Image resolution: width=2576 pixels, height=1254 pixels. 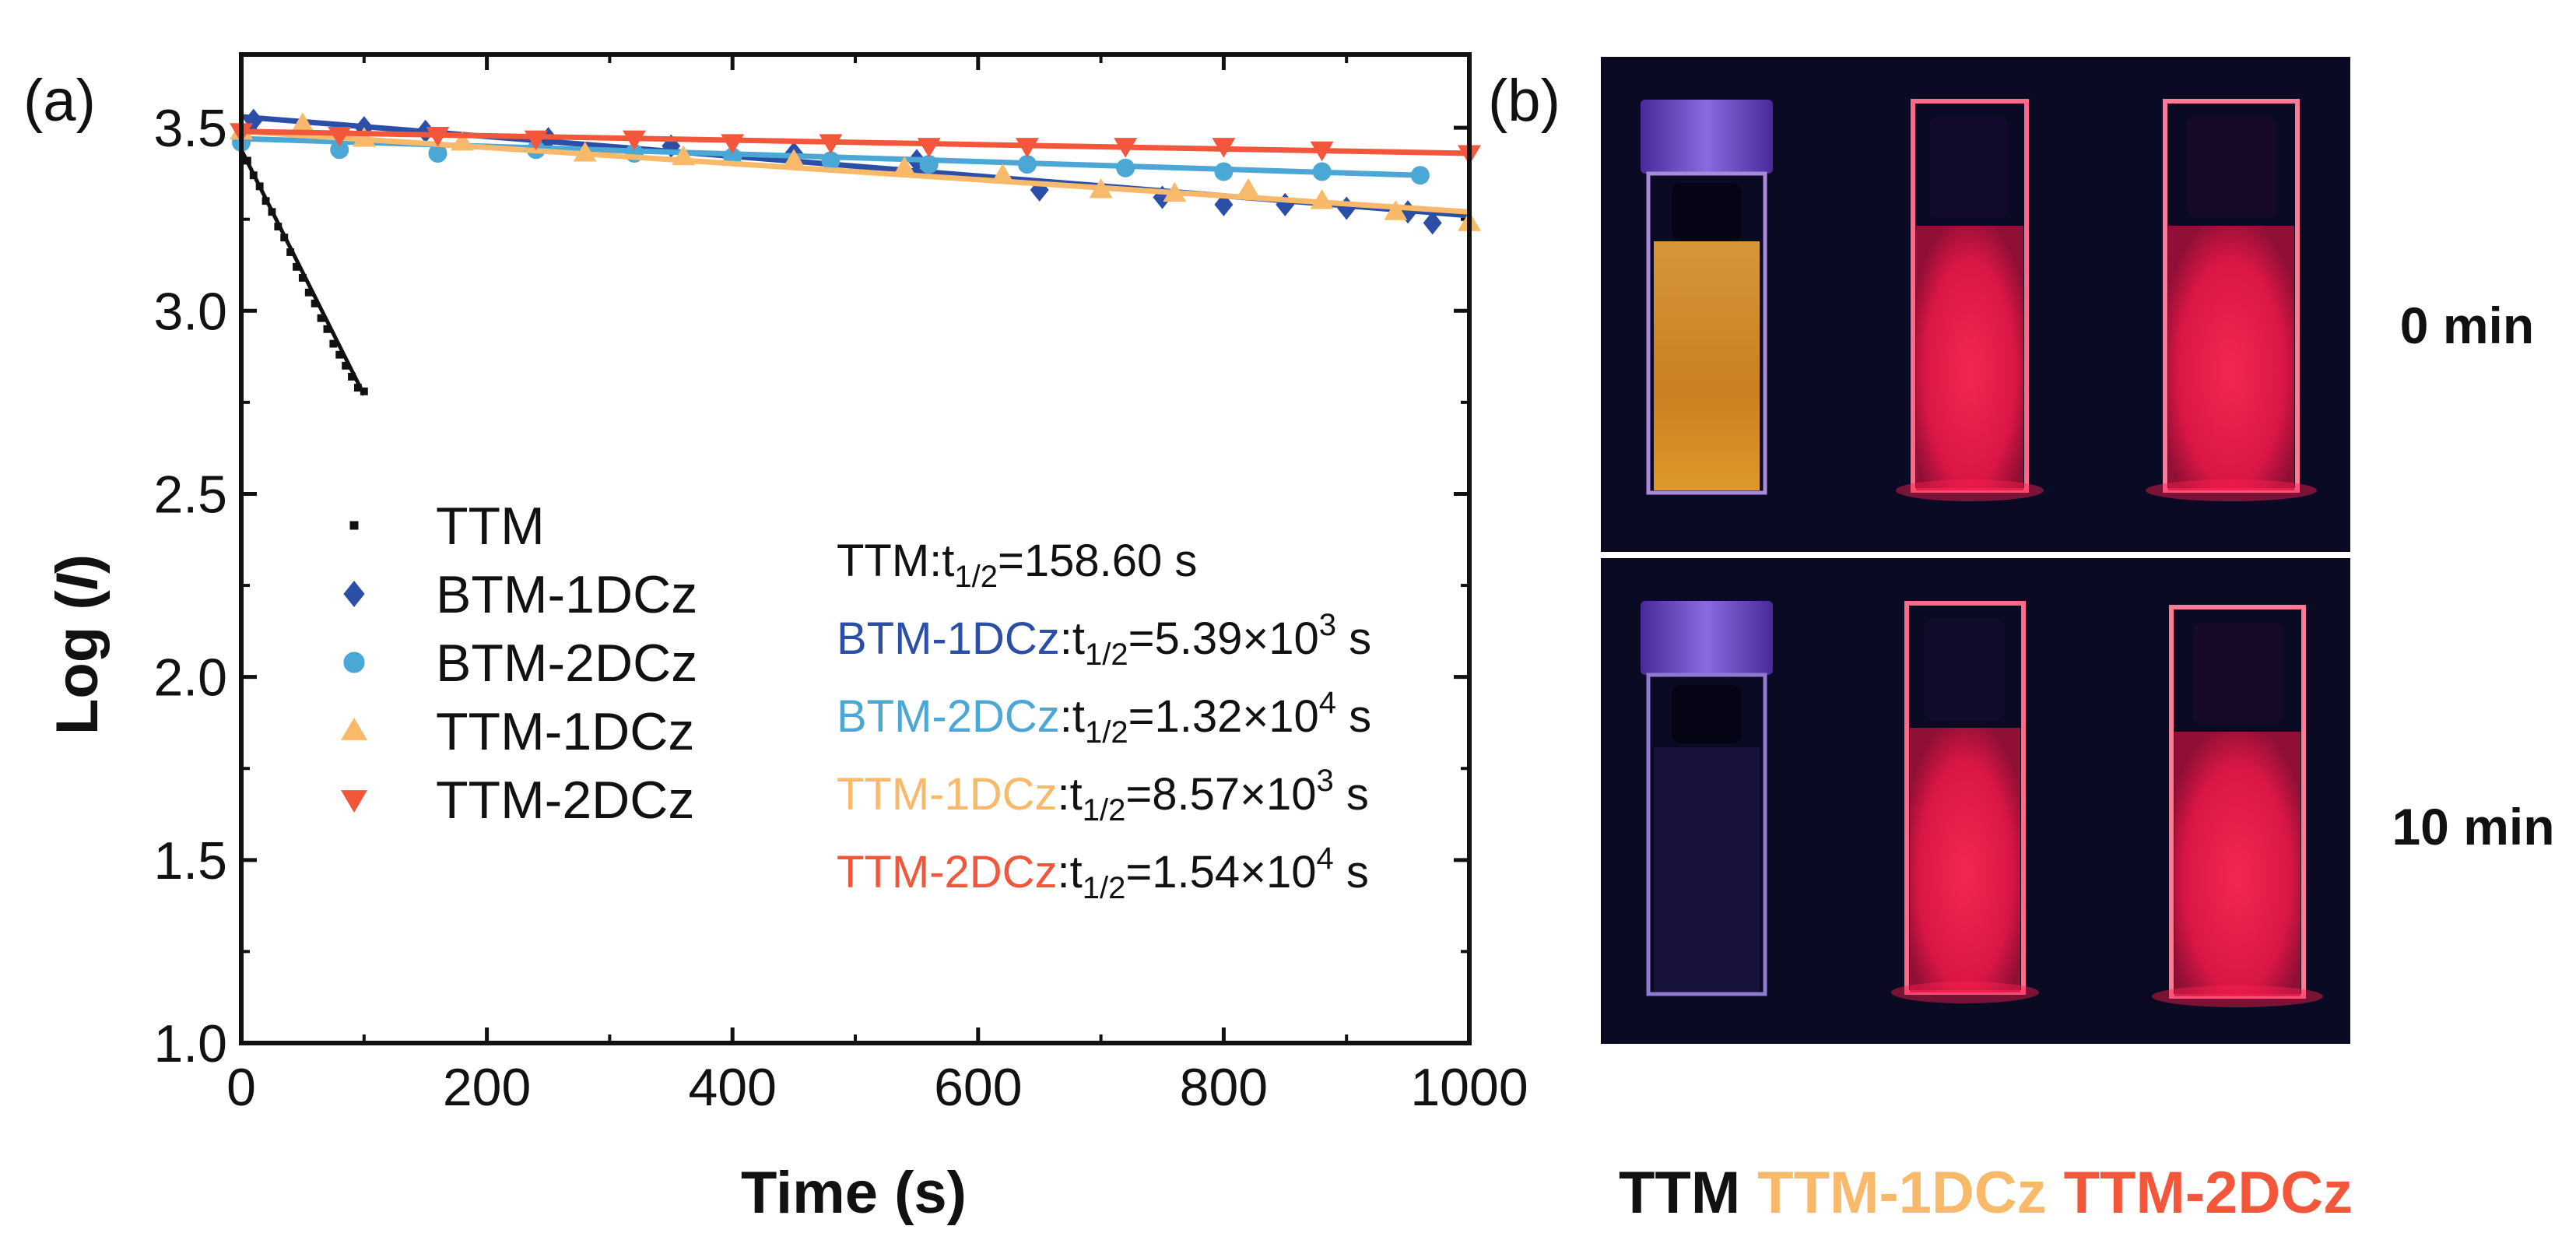 What do you see at coordinates (354, 801) in the screenshot?
I see `legend-marker-ttm-2dcz` at bounding box center [354, 801].